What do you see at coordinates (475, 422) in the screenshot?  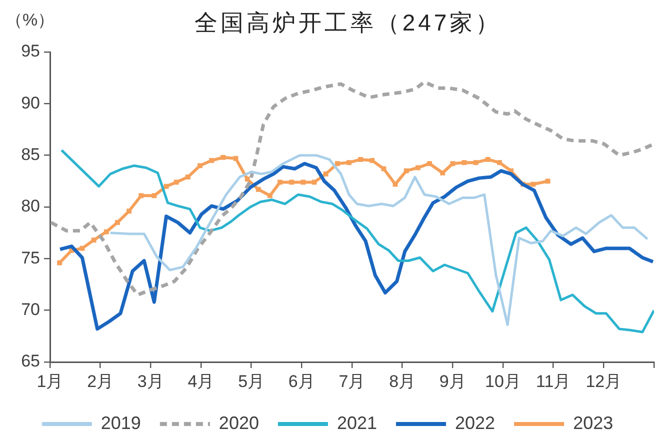 I see `legend-label: 2022` at bounding box center [475, 422].